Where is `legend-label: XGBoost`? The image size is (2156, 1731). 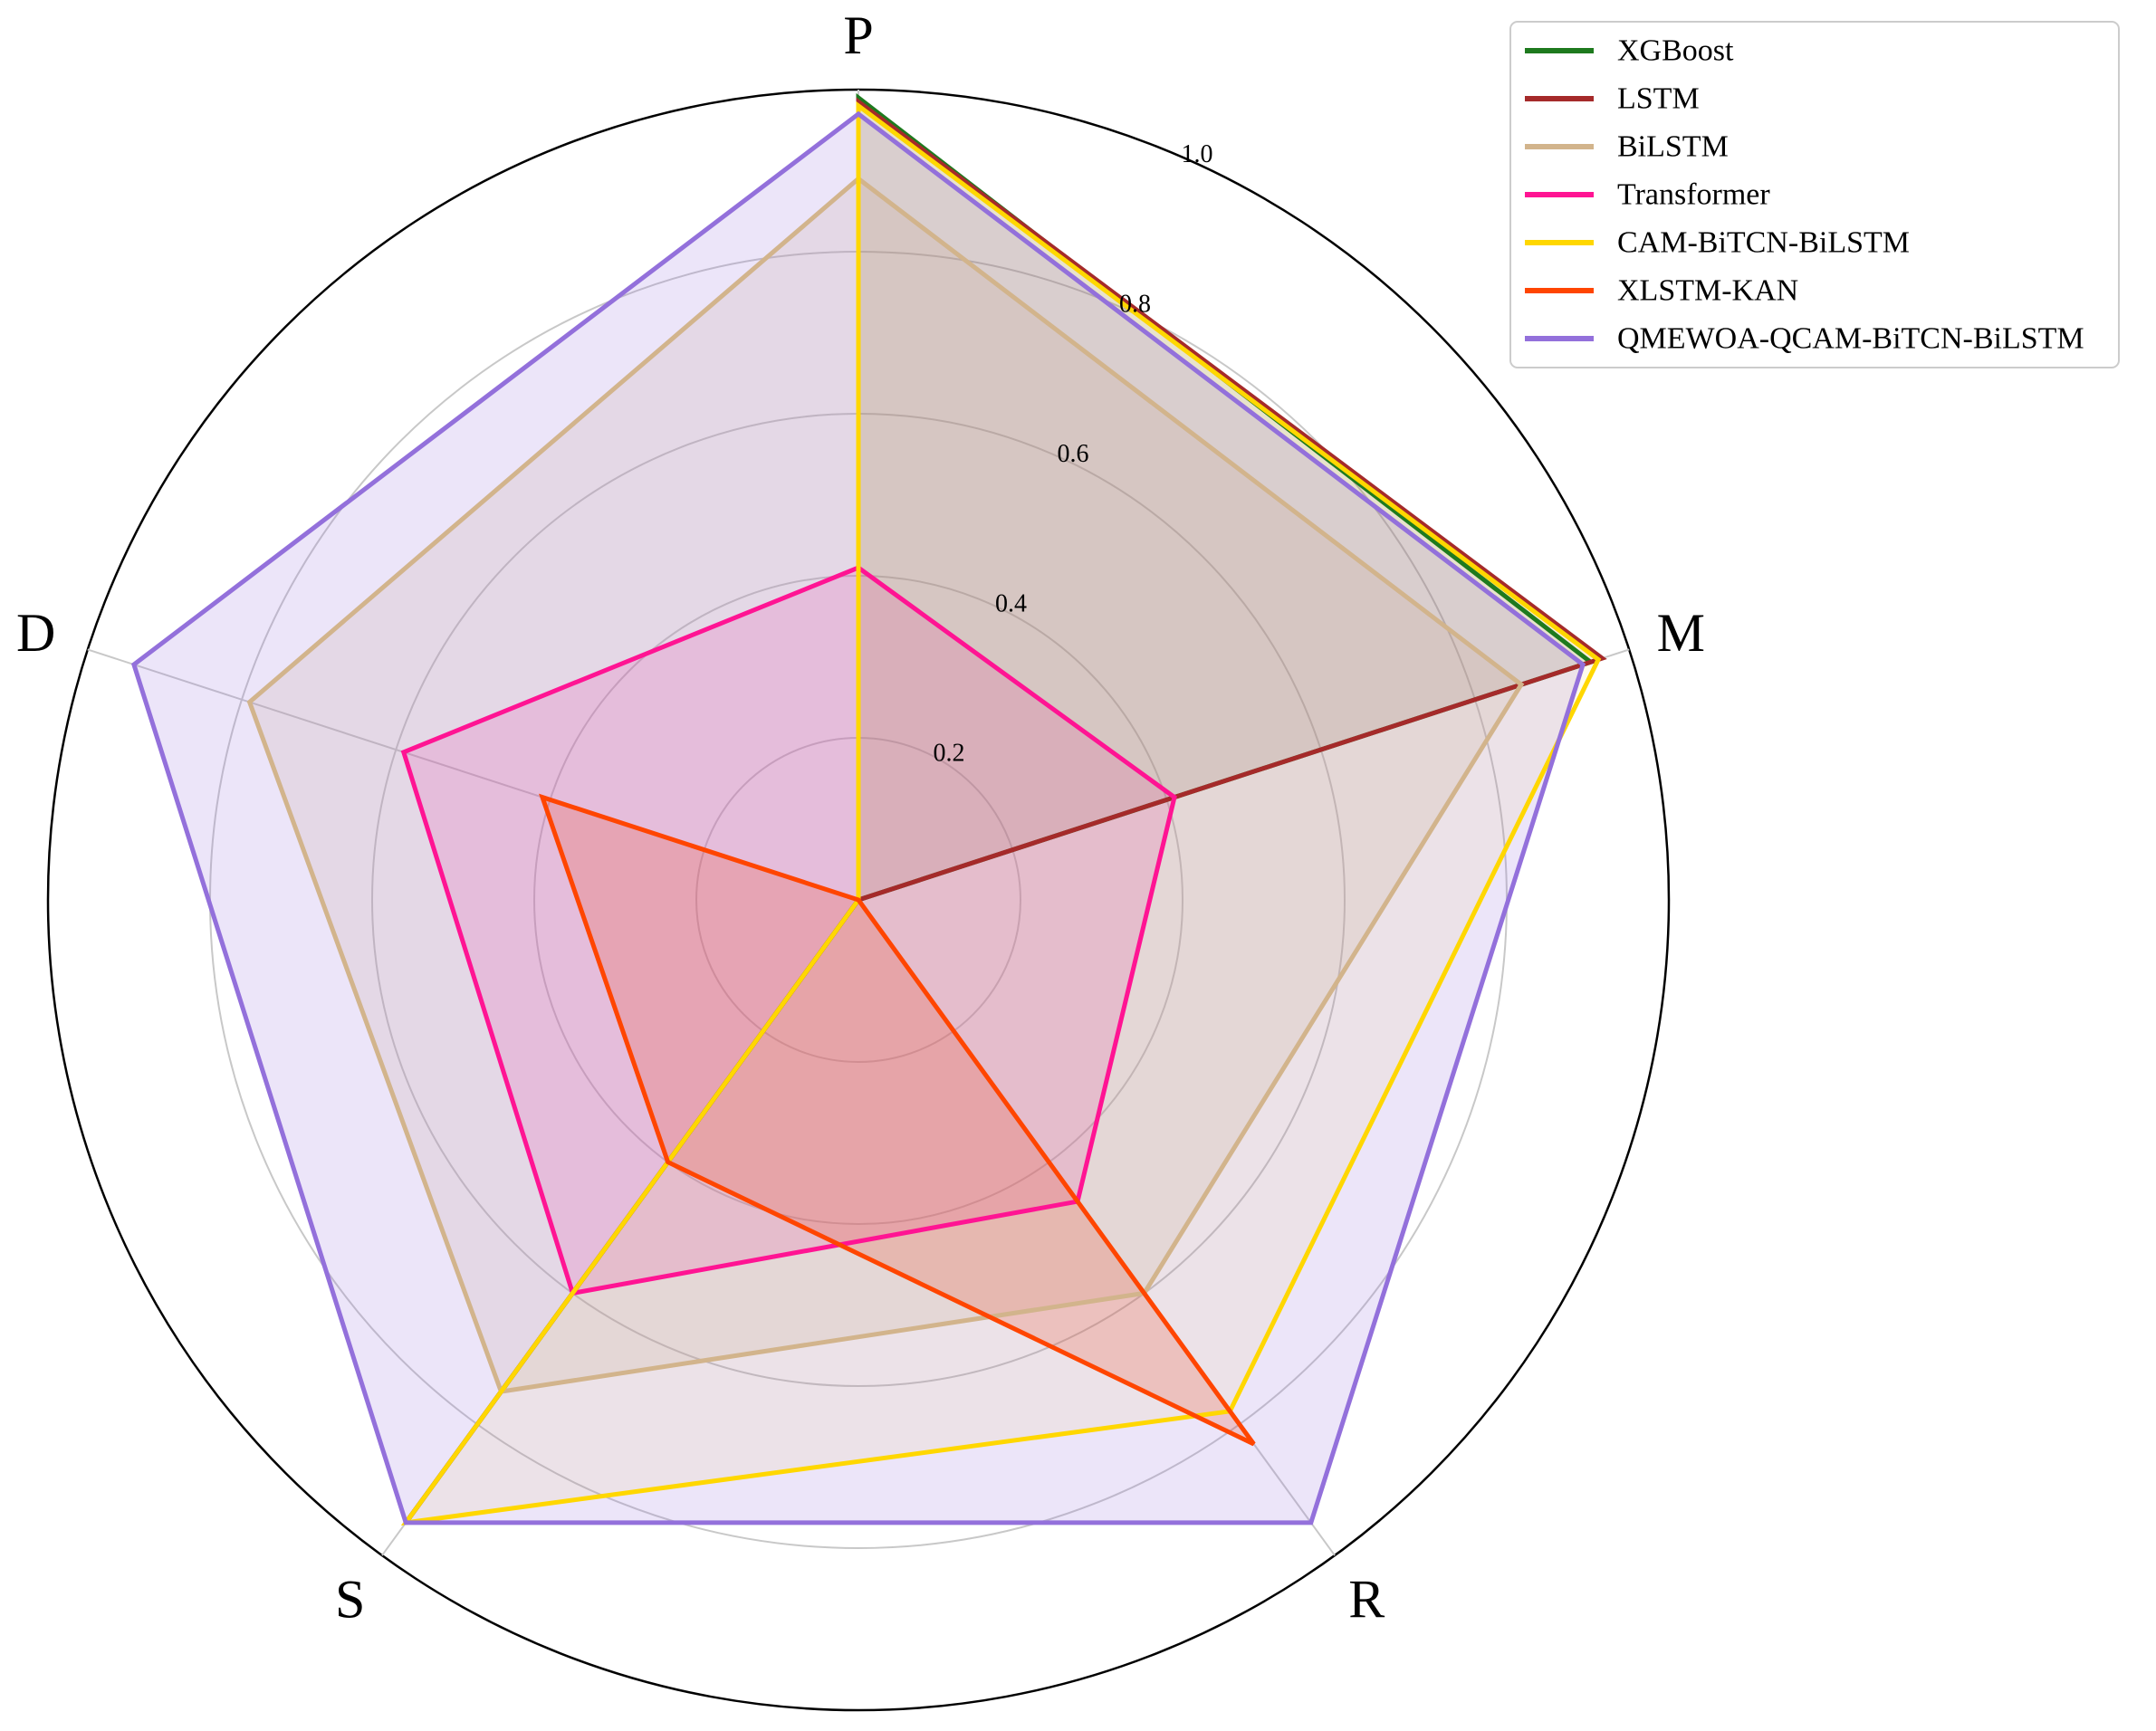
legend-label: XGBoost is located at coordinates (1675, 51).